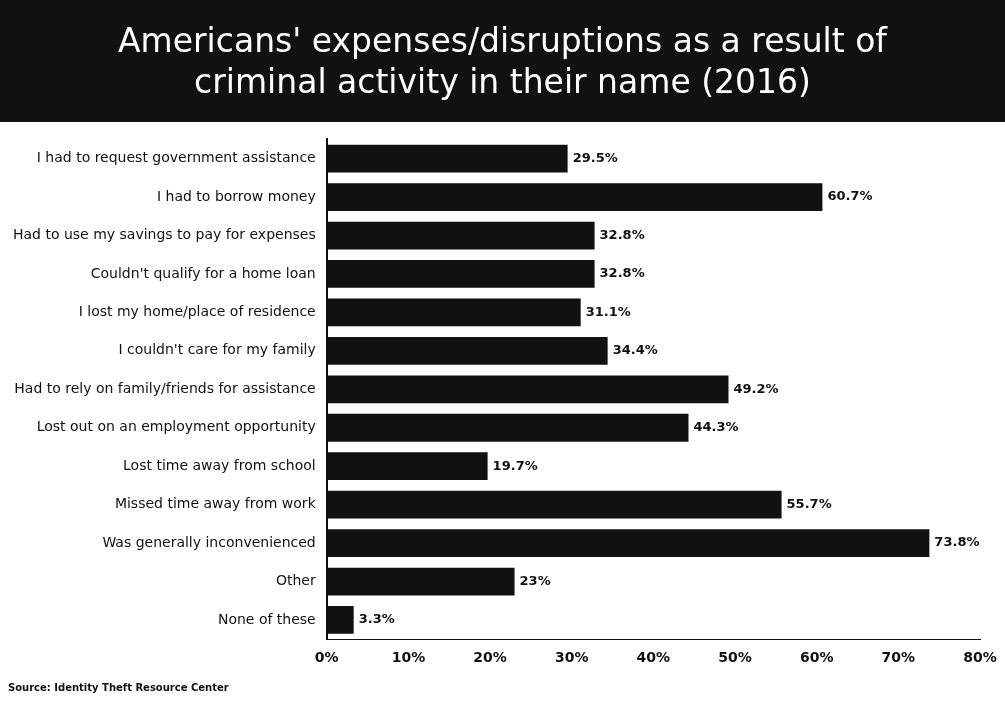  I want to click on x-tick-label: 20%, so click(490, 657).